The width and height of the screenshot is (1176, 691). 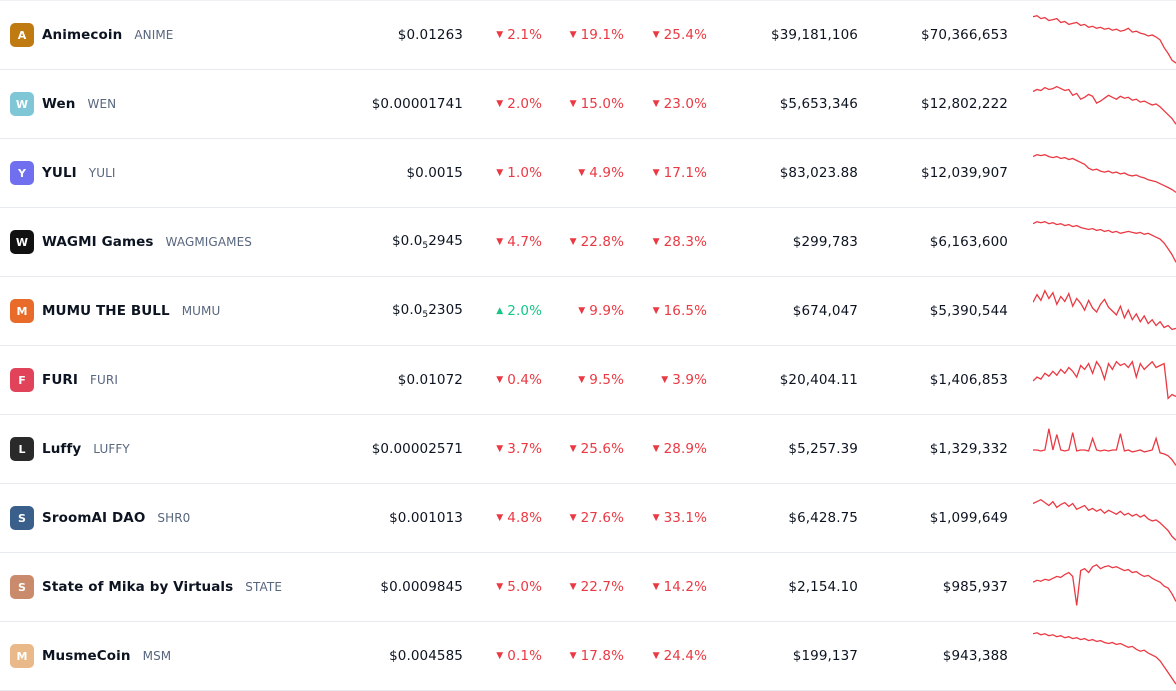 I want to click on market-cap: $70,366,653, so click(x=964, y=35).